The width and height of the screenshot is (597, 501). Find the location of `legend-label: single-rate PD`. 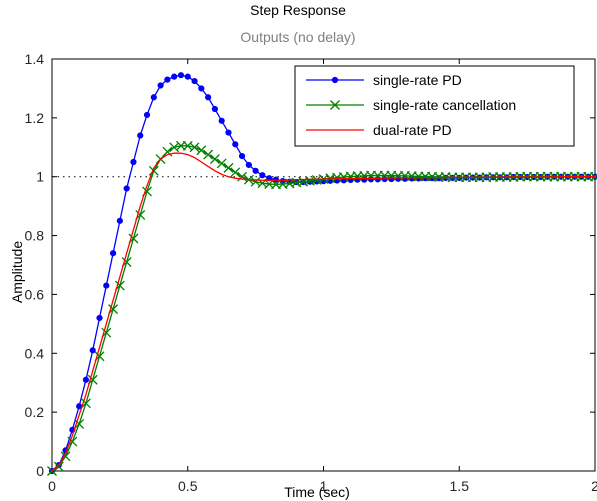

legend-label: single-rate PD is located at coordinates (417, 80).